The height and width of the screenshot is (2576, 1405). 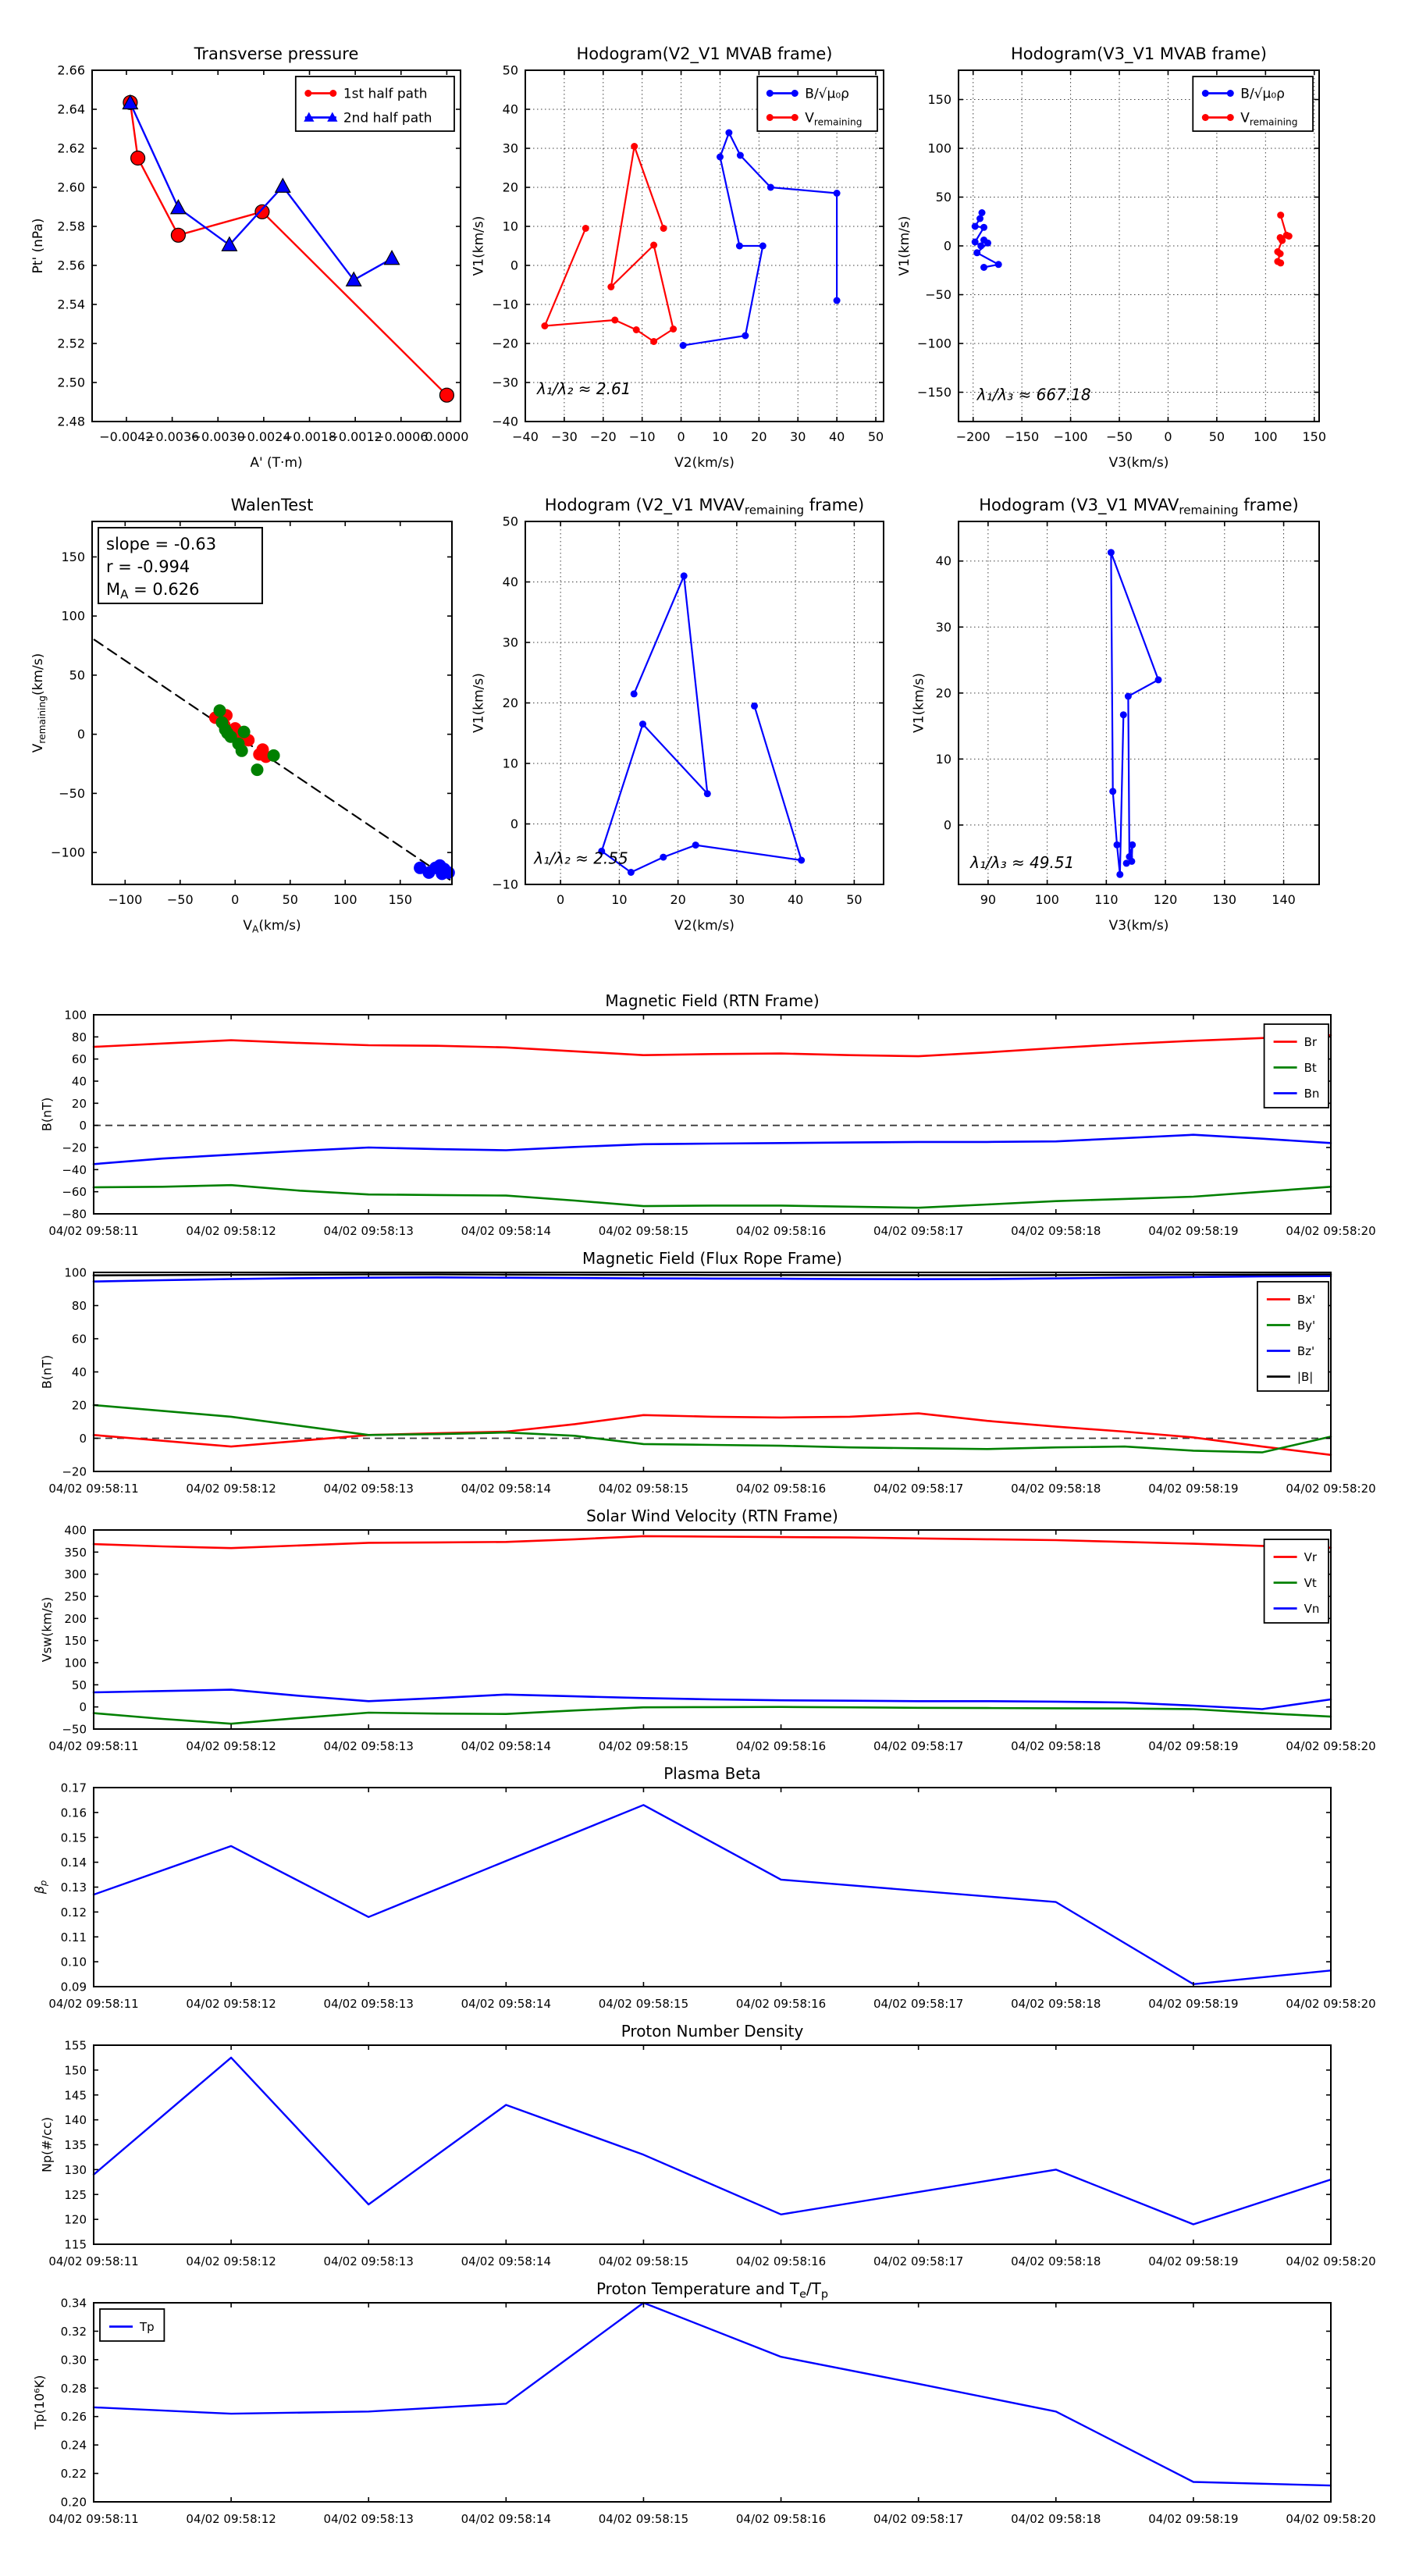 I want to click on svg-text: 150, so click(x=76, y=1641).